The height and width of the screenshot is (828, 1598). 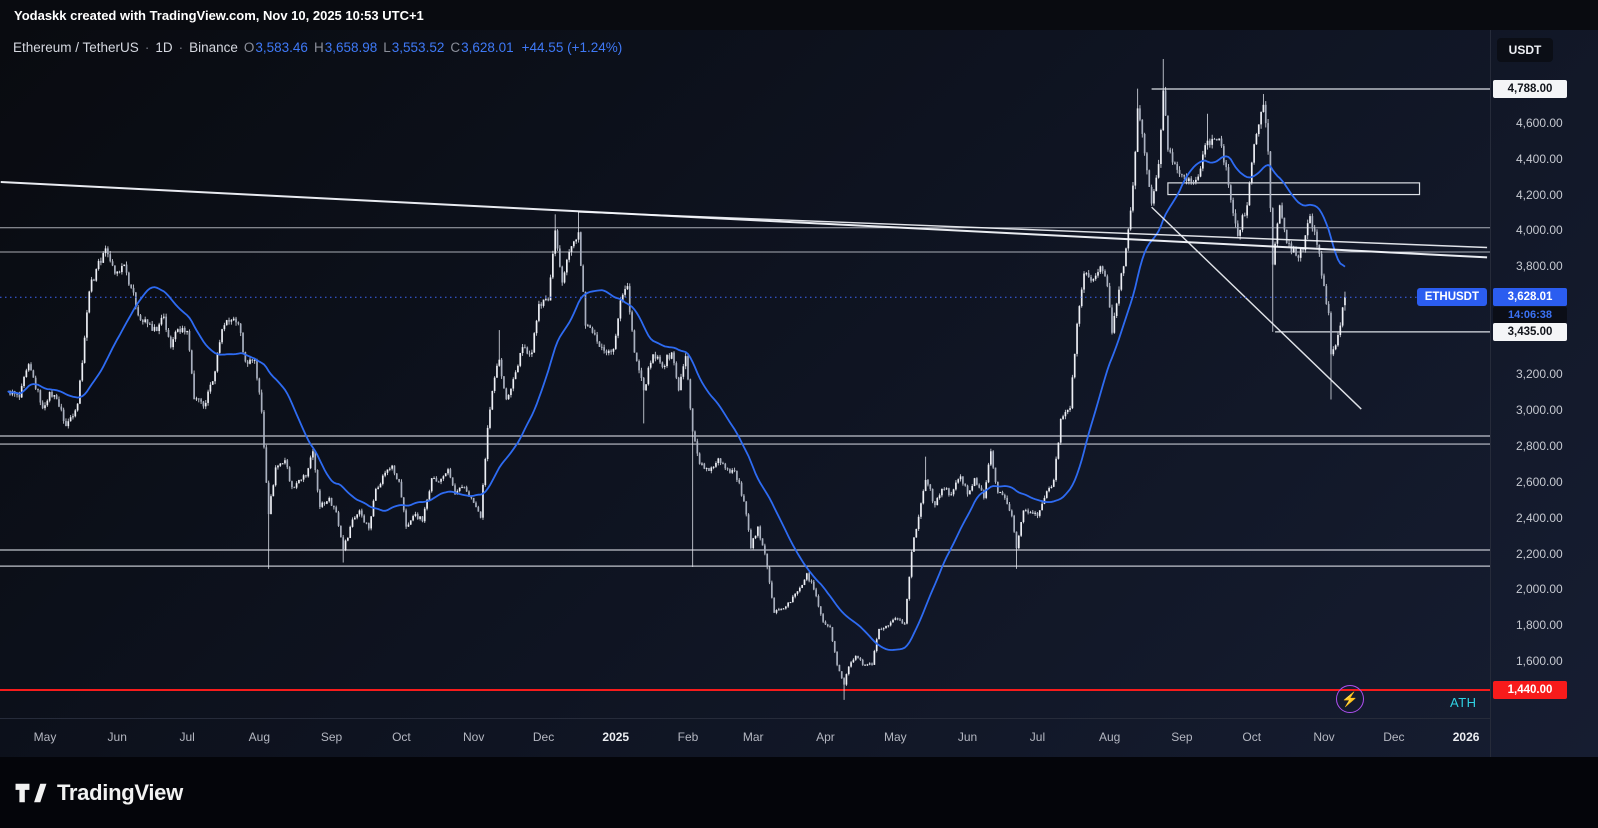 I want to click on ath-annotation: ATH, so click(x=1463, y=702).